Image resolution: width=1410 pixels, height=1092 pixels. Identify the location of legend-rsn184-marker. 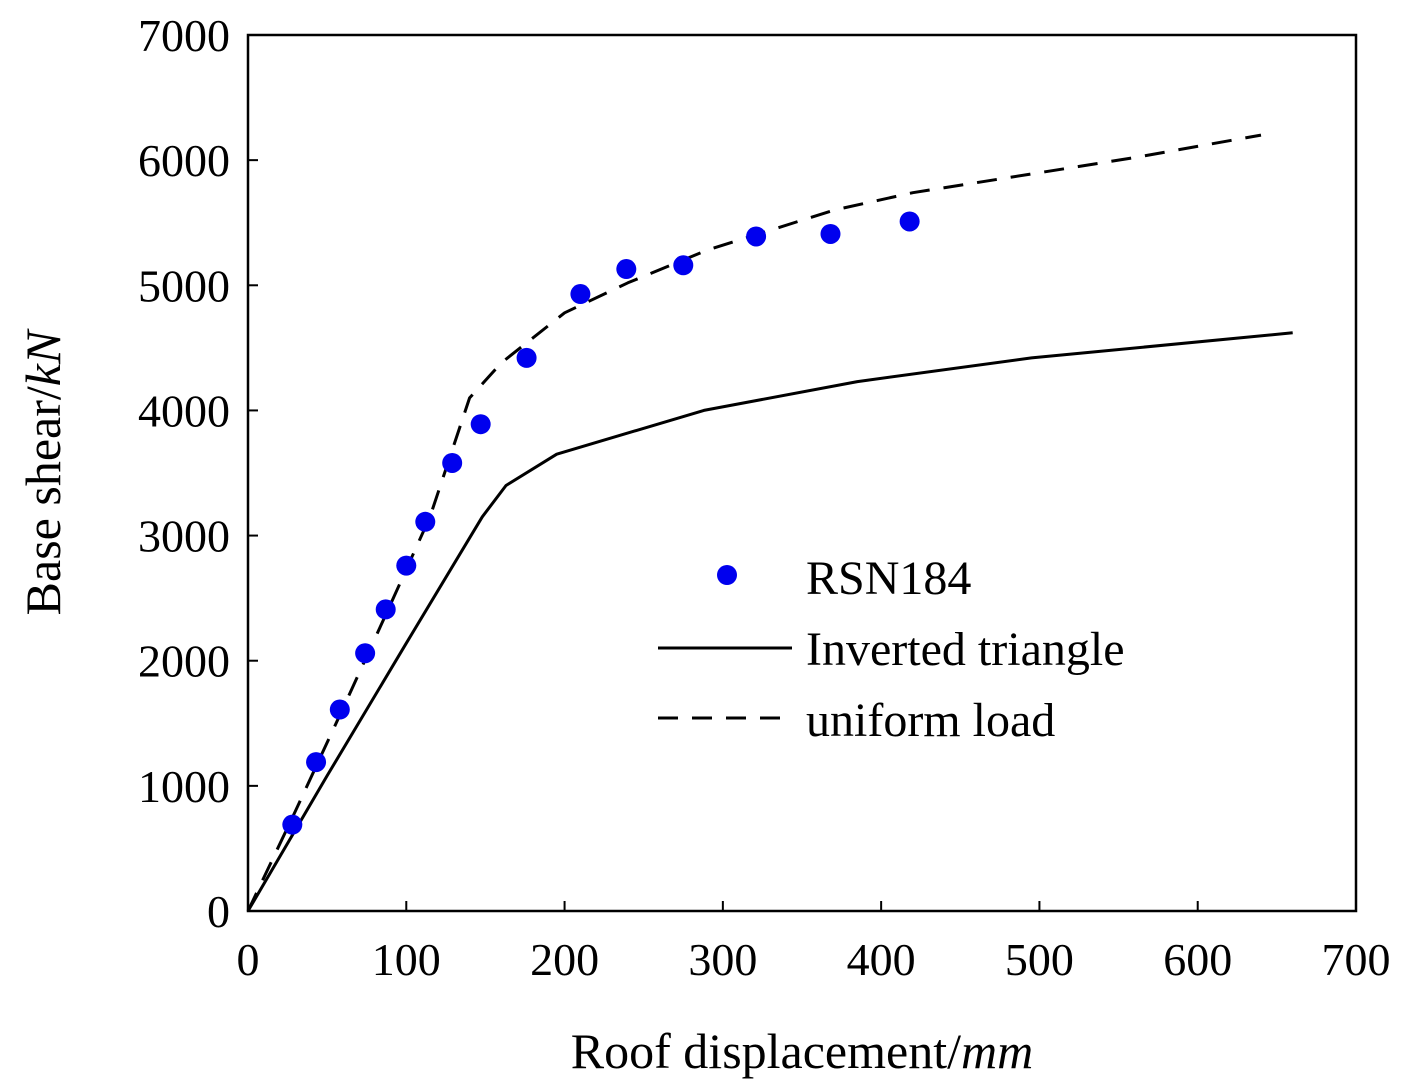
(727, 575).